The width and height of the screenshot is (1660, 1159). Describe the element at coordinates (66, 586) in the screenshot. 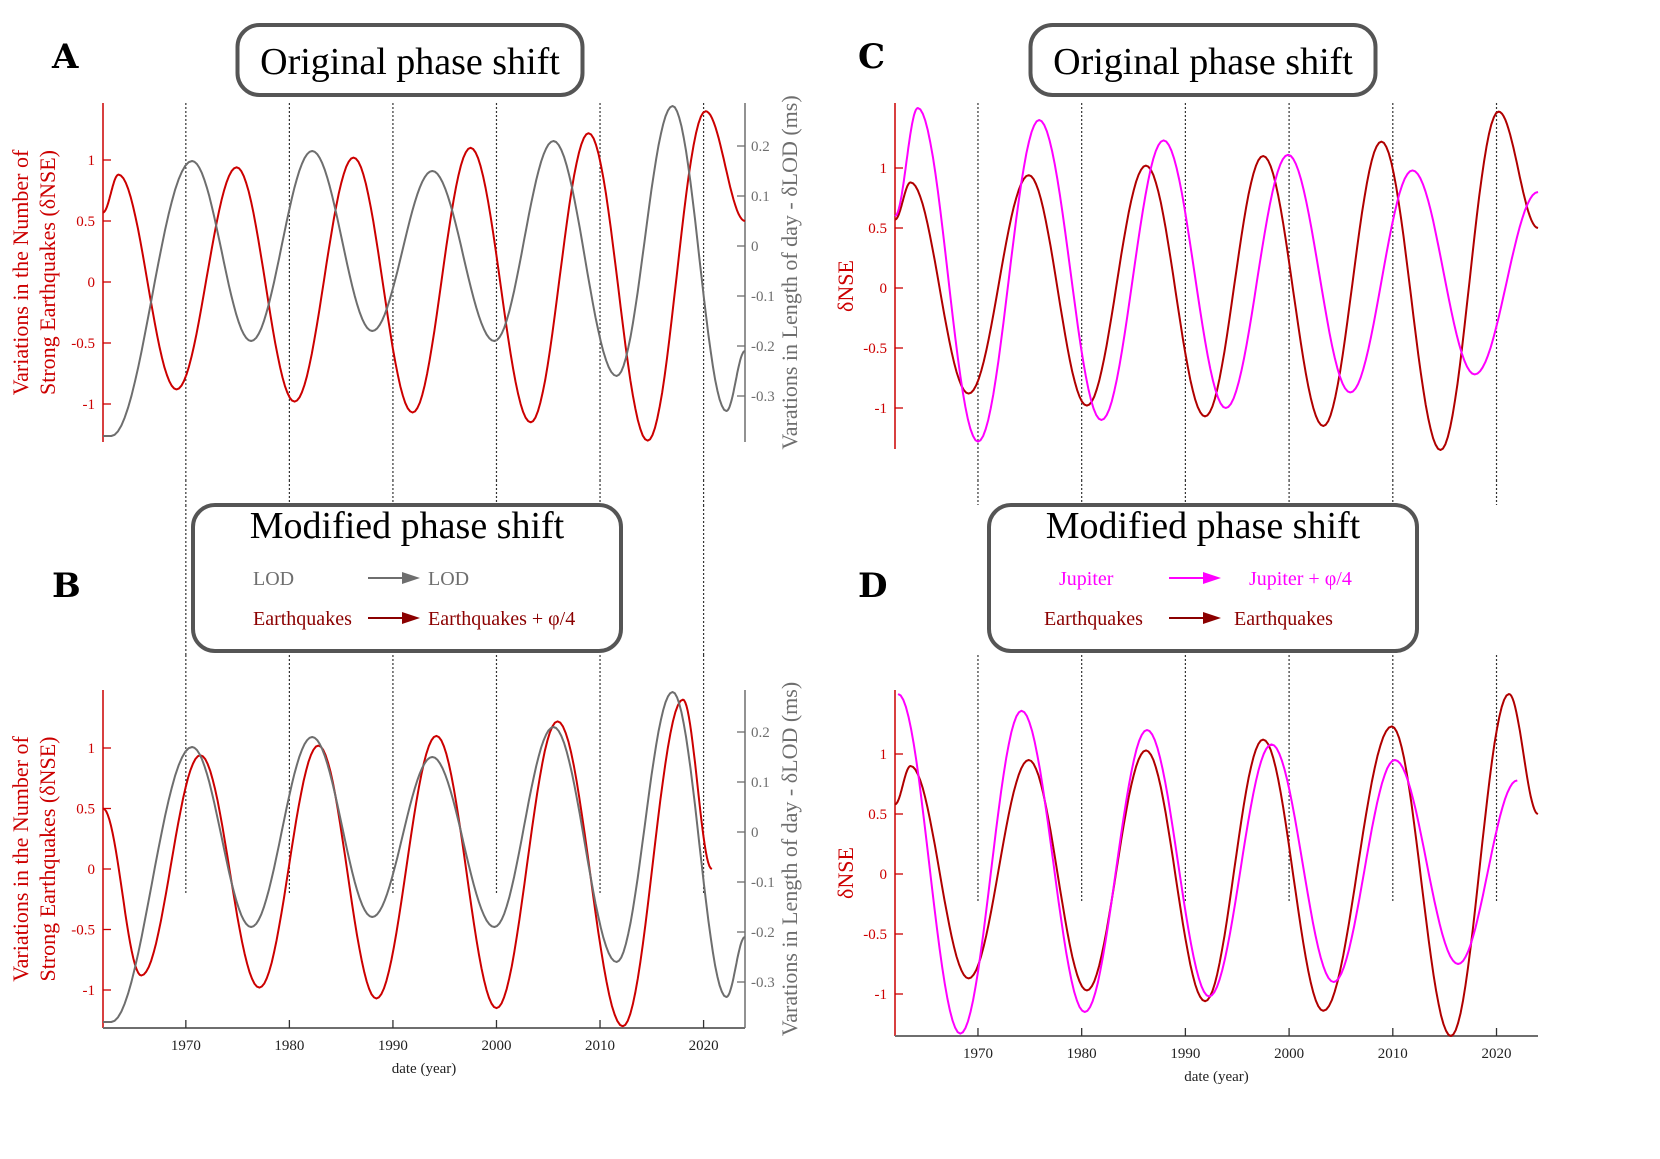

I see `panel-letter: B` at that location.